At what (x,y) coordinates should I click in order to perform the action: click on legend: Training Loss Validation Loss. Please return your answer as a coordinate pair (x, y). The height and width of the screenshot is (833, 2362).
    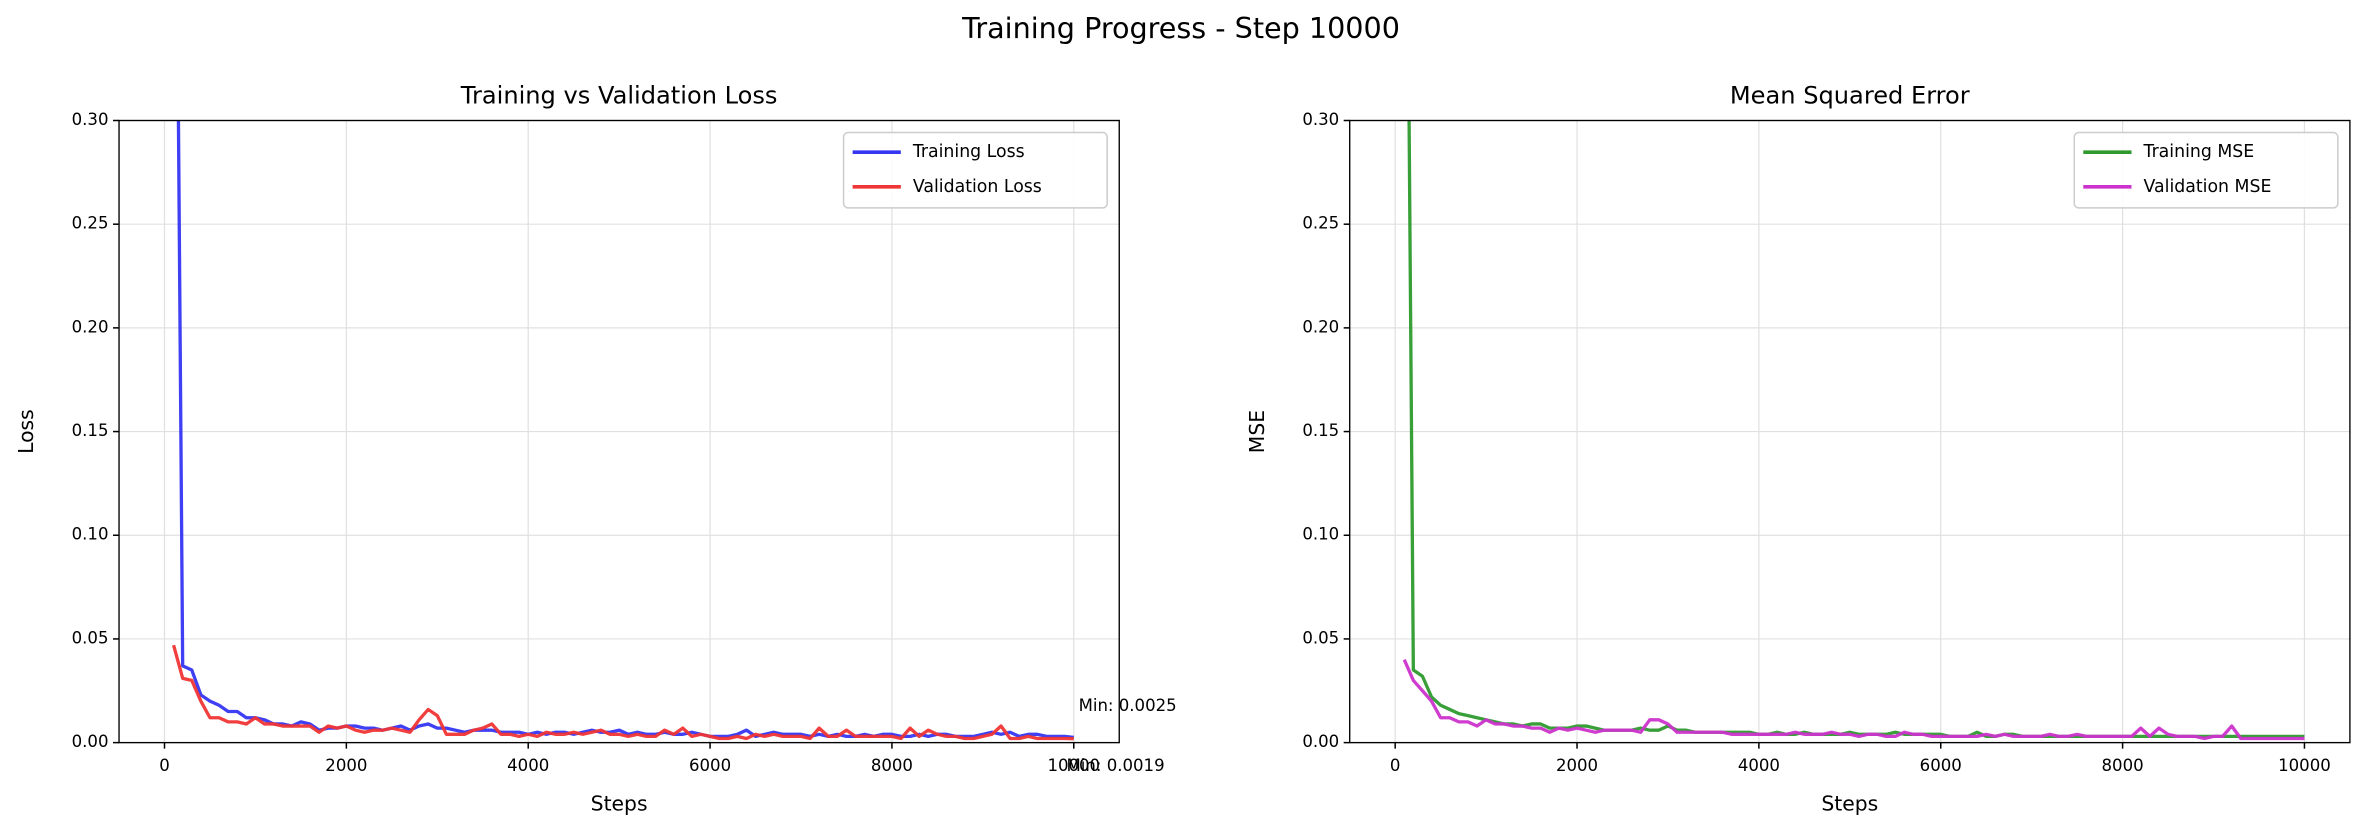
    Looking at the image, I should click on (975, 170).